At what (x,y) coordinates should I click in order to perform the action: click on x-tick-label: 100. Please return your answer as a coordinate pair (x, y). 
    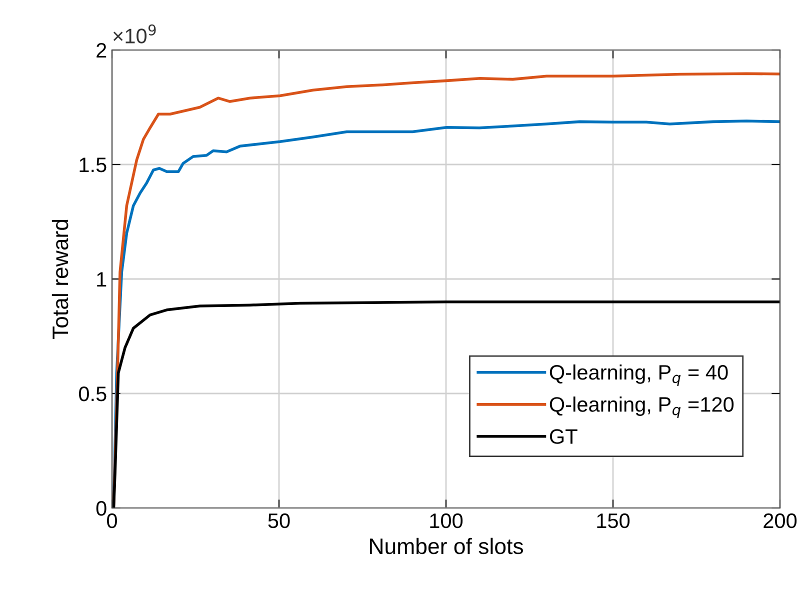
    Looking at the image, I should click on (446, 520).